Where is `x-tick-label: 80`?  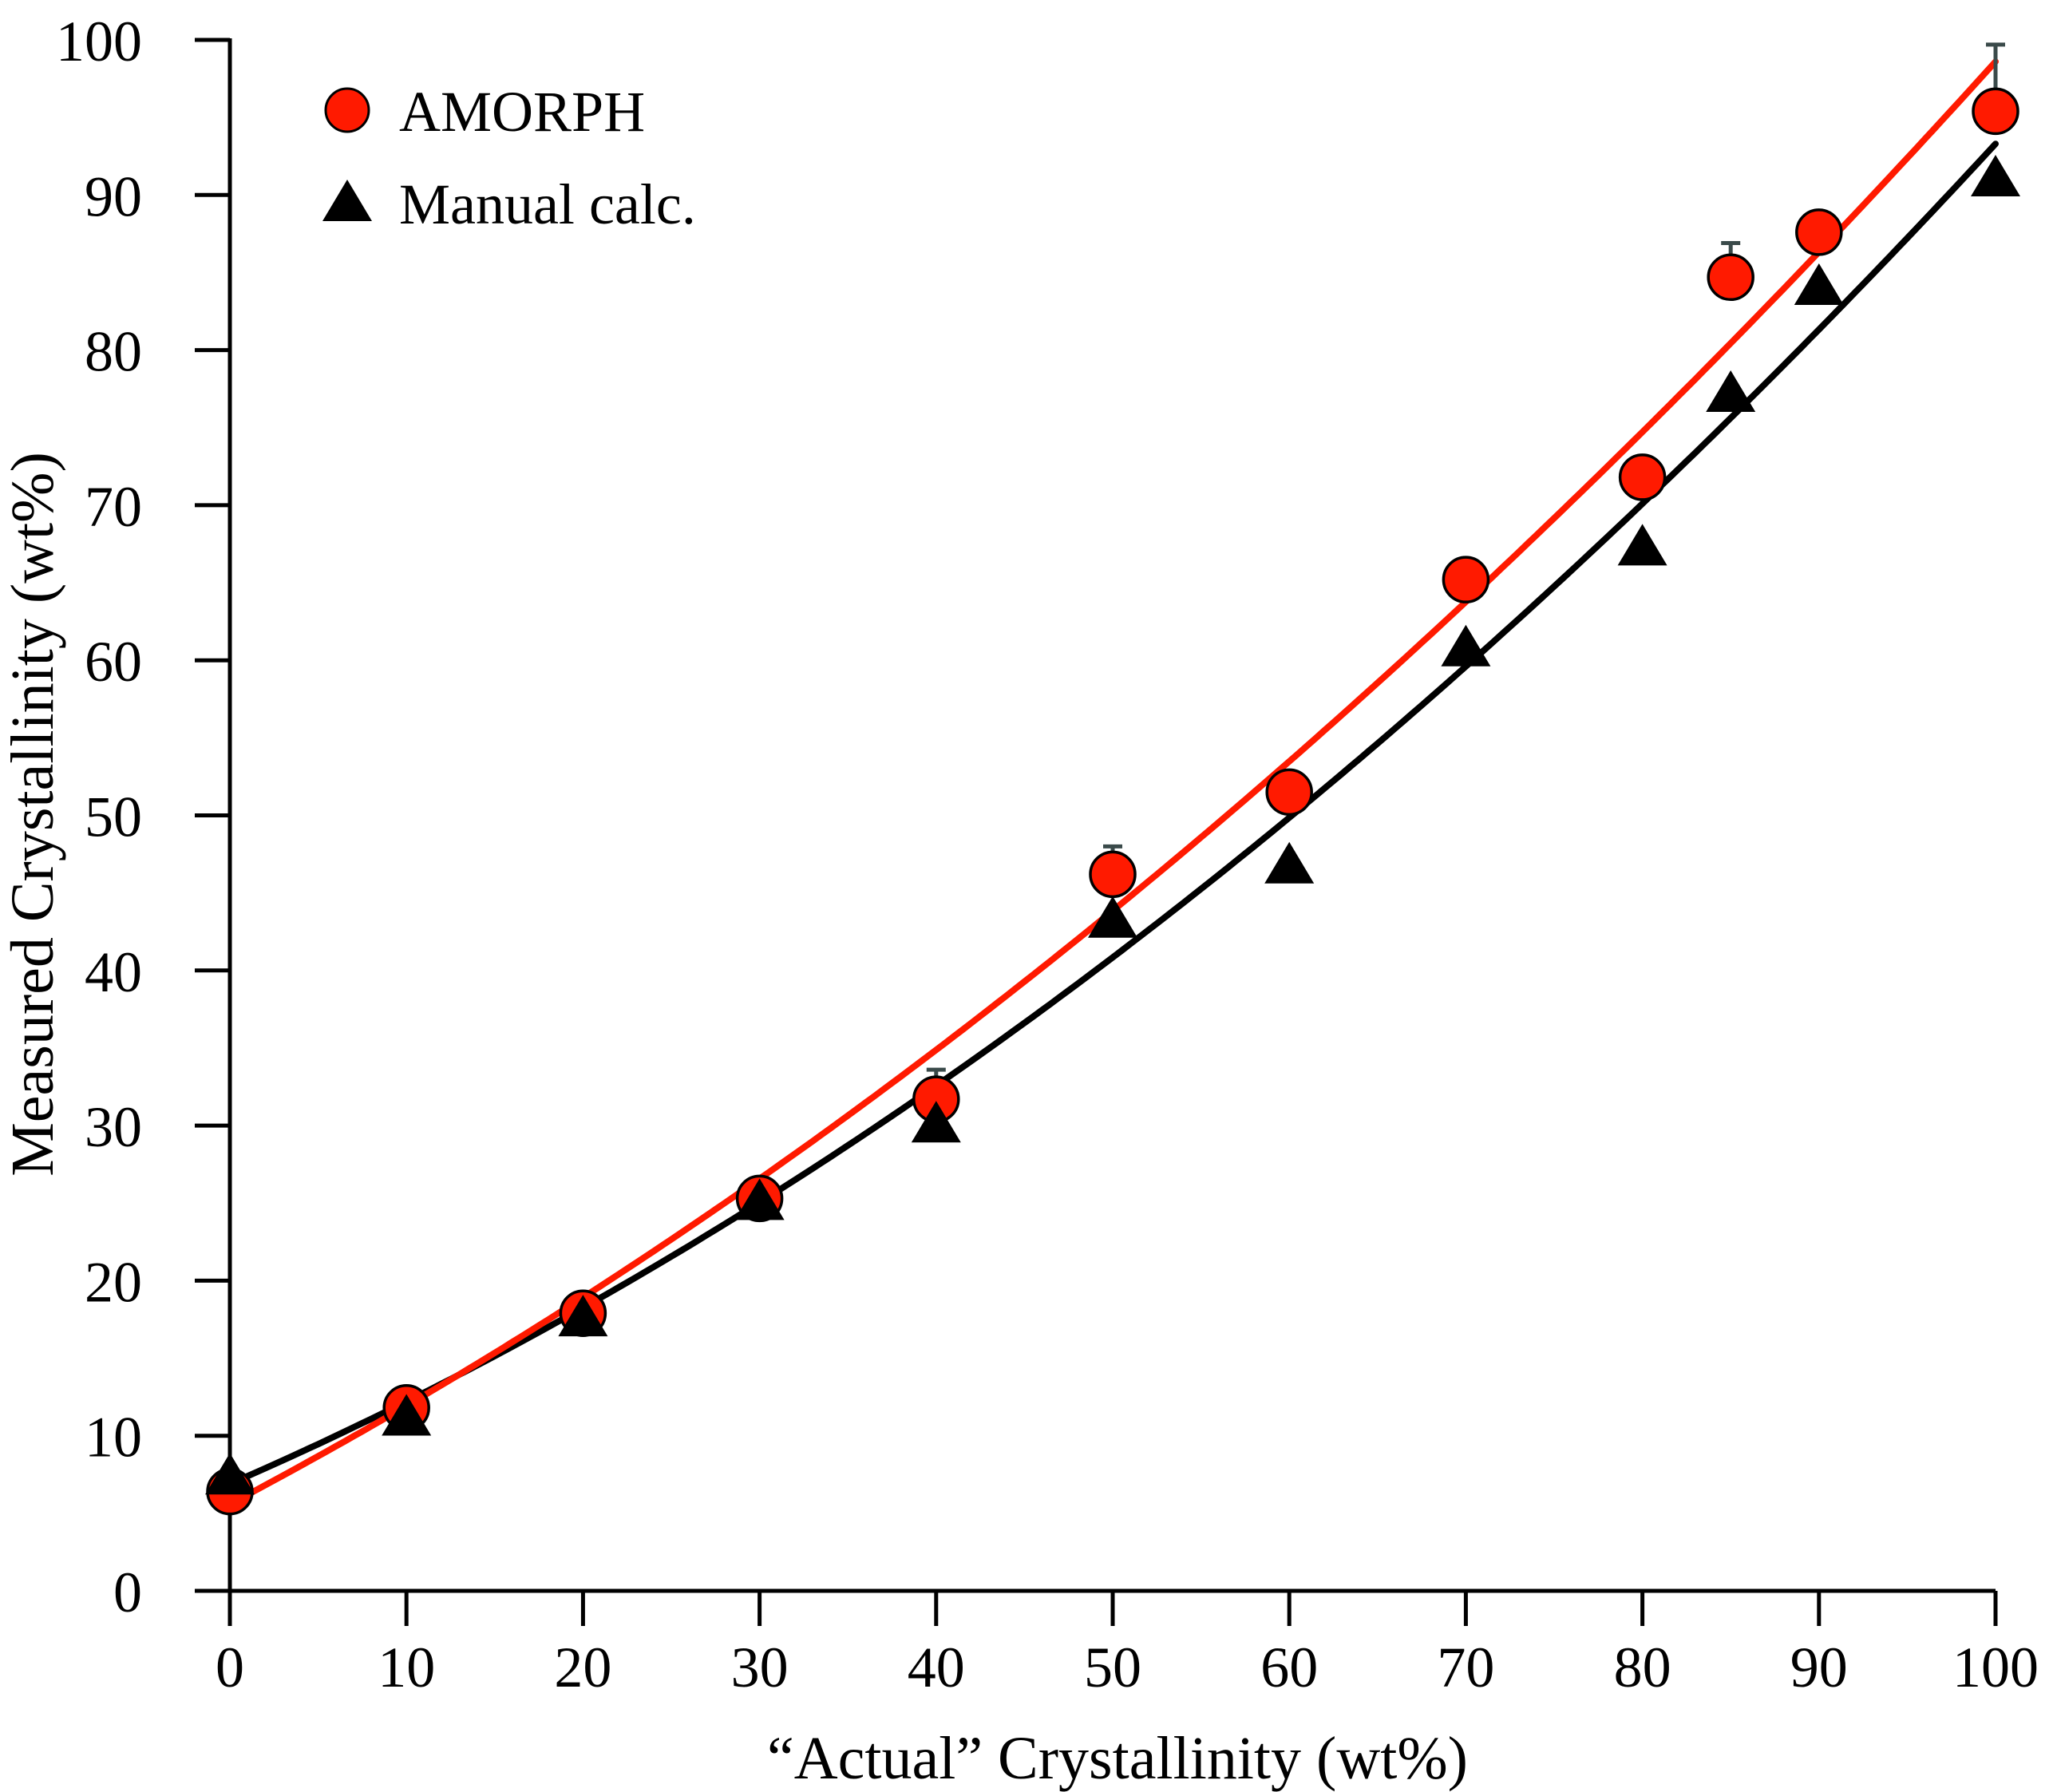 x-tick-label: 80 is located at coordinates (1642, 1668).